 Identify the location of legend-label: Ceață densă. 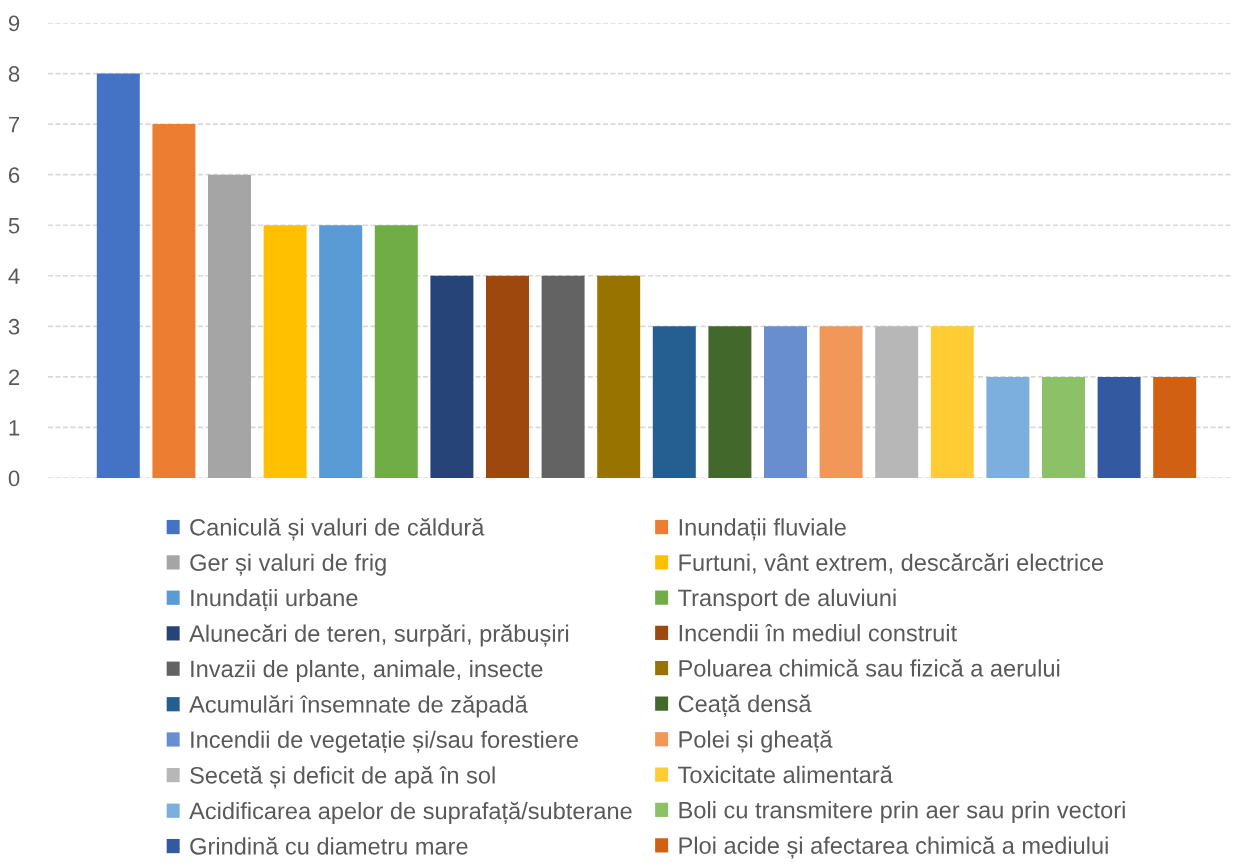
(745, 705).